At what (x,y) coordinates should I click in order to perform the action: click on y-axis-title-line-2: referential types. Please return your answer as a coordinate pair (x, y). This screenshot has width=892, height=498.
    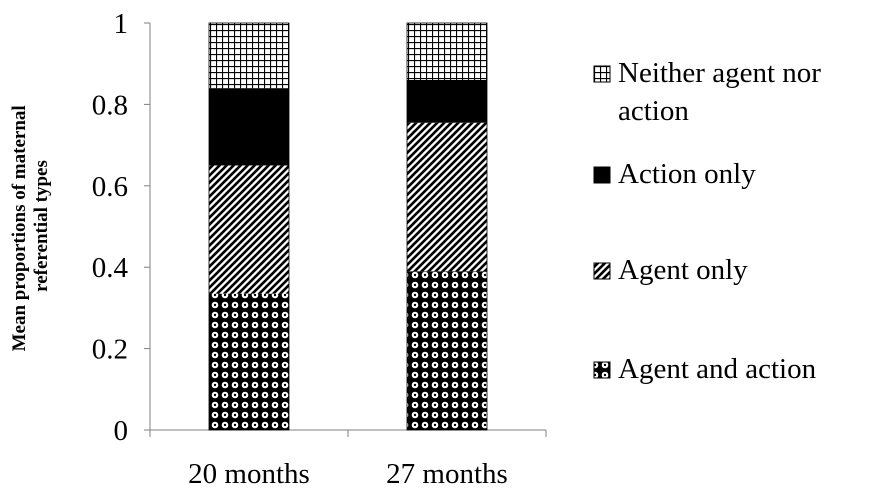
    Looking at the image, I should click on (41, 226).